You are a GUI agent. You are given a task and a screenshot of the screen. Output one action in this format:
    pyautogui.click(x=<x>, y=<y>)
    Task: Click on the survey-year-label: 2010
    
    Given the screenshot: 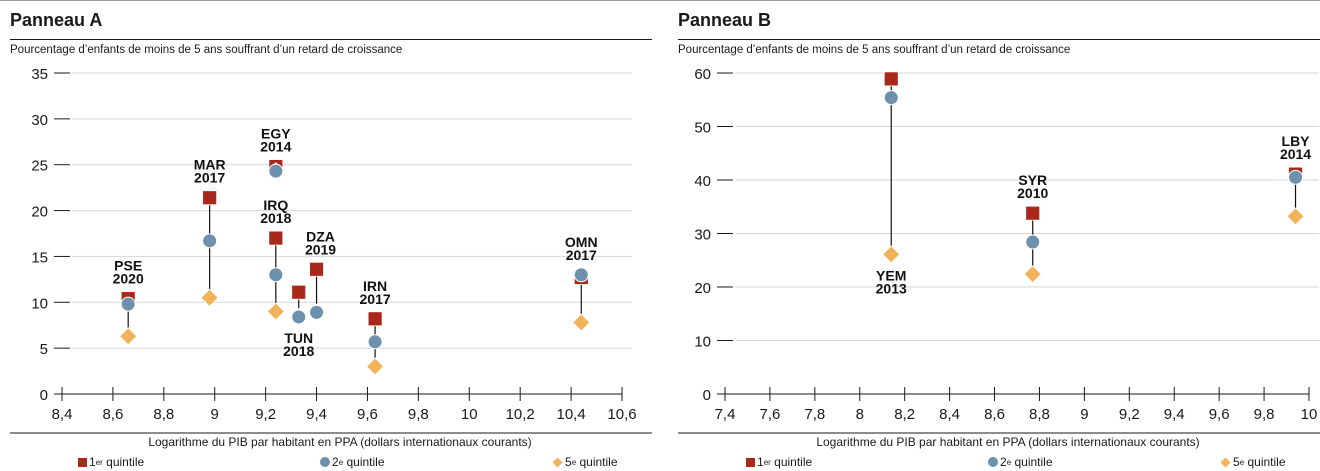 What is the action you would take?
    pyautogui.click(x=1032, y=193)
    